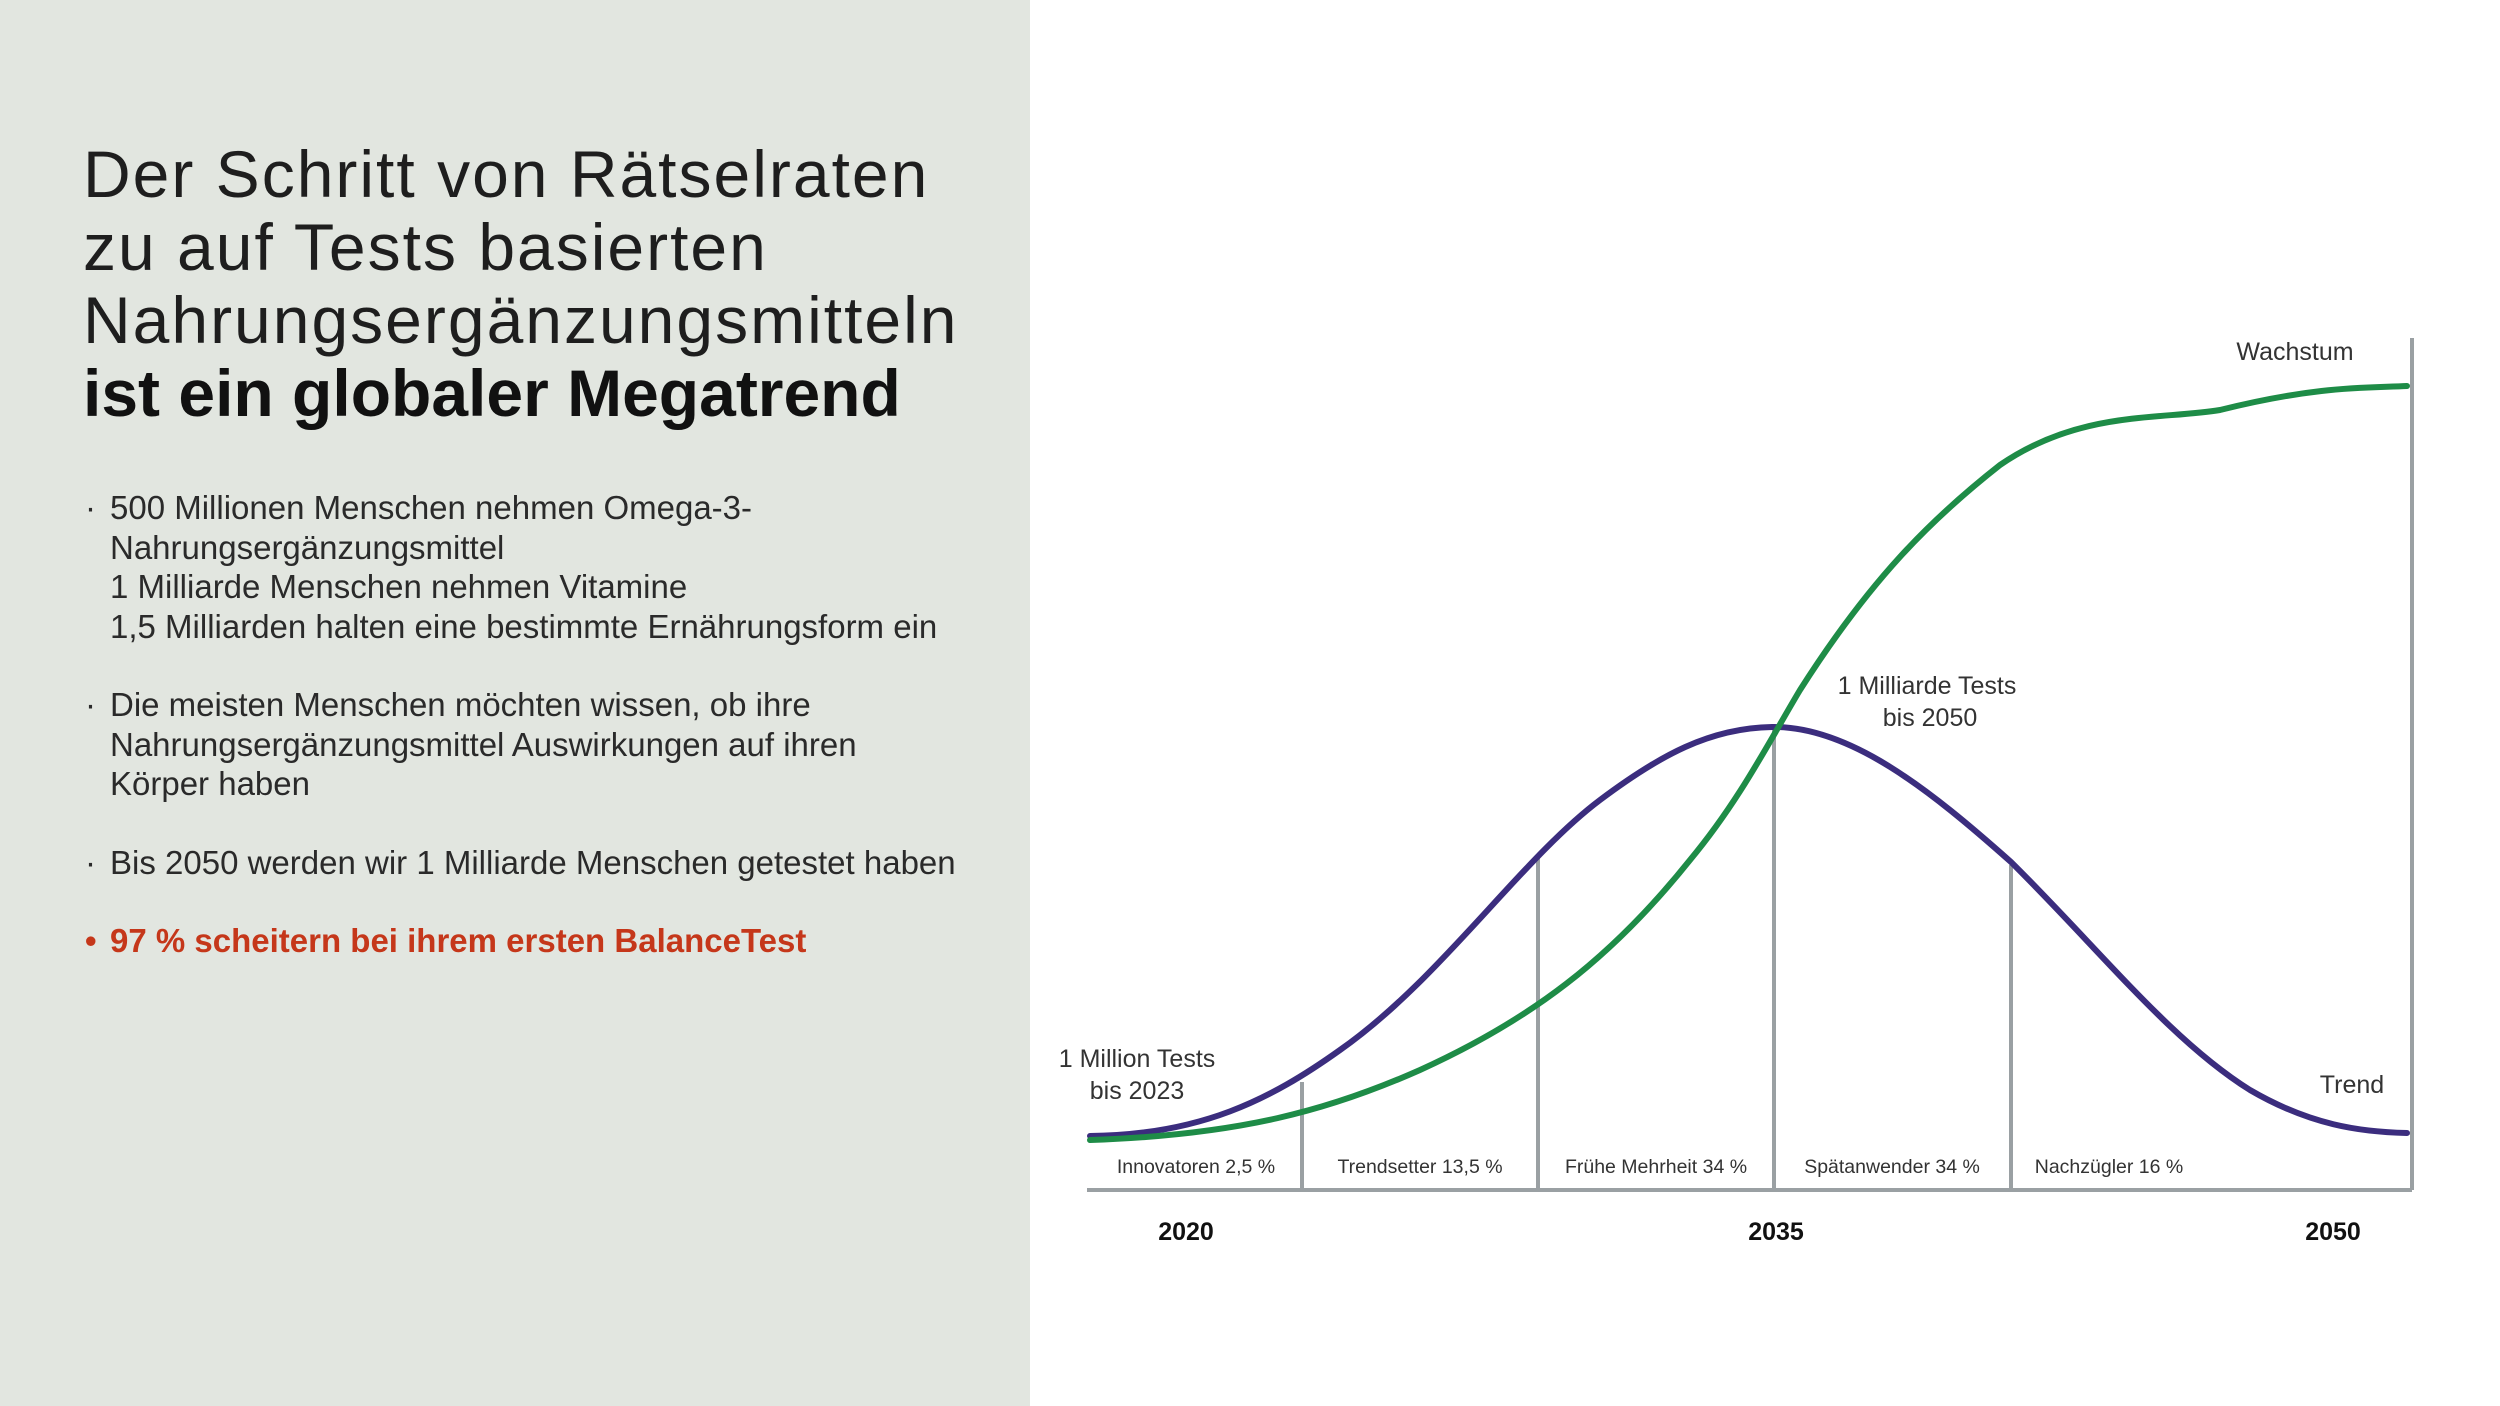 Image resolution: width=2500 pixels, height=1406 pixels. What do you see at coordinates (431, 507) in the screenshot?
I see `bullet-line: 500 Millionen Menschen nehmen Omega-3-` at bounding box center [431, 507].